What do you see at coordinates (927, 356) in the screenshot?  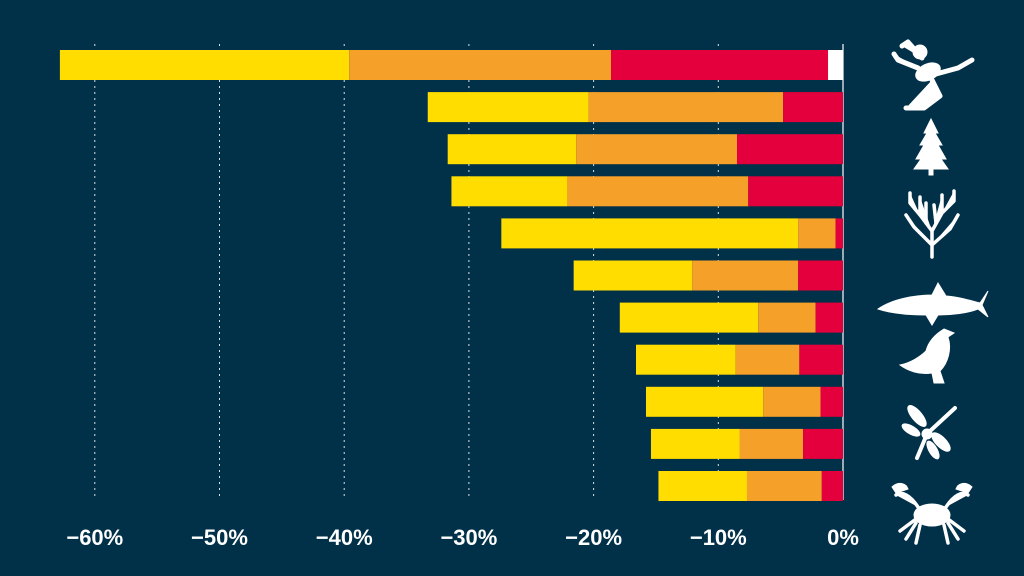 I see `eagle-icon` at bounding box center [927, 356].